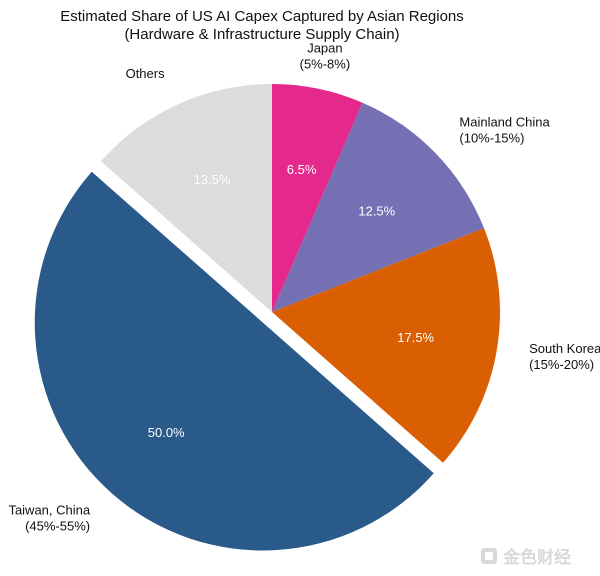 This screenshot has width=600, height=576. Describe the element at coordinates (564, 356) in the screenshot. I see `pie-category-label-south-korea: South Korea (15%-20%)` at that location.